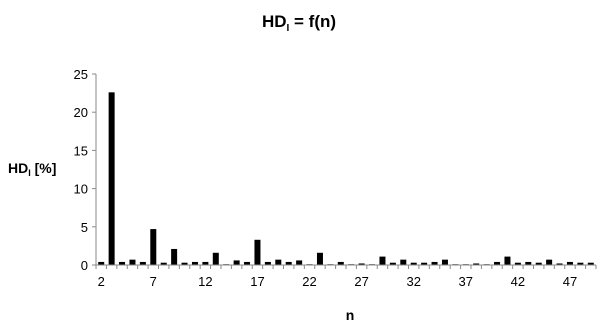 This screenshot has height=327, width=598. I want to click on x-tick-label: 37, so click(466, 281).